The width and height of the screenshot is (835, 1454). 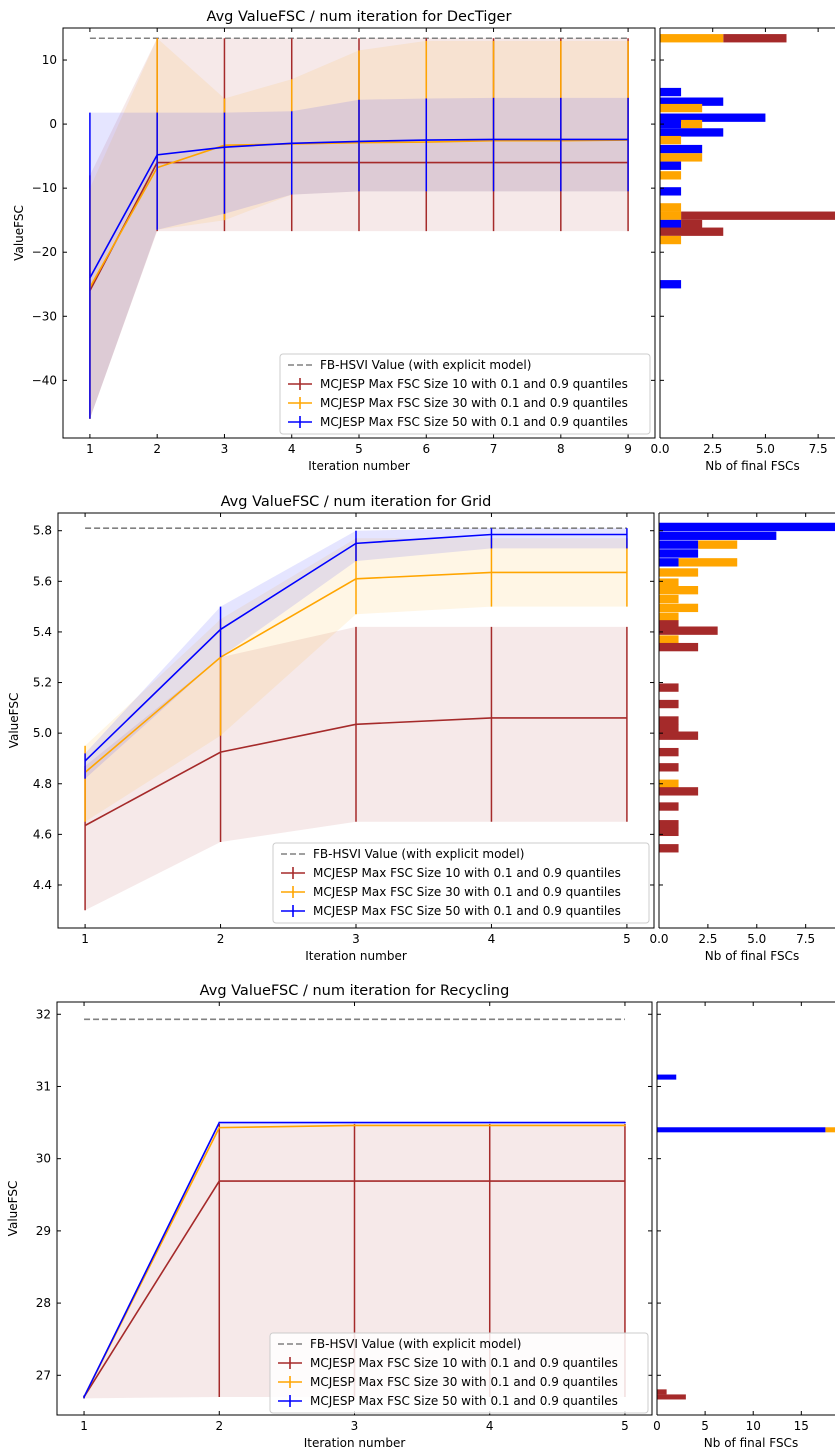 What do you see at coordinates (42, 834) in the screenshot?
I see `y-tick-label: 4.6` at bounding box center [42, 834].